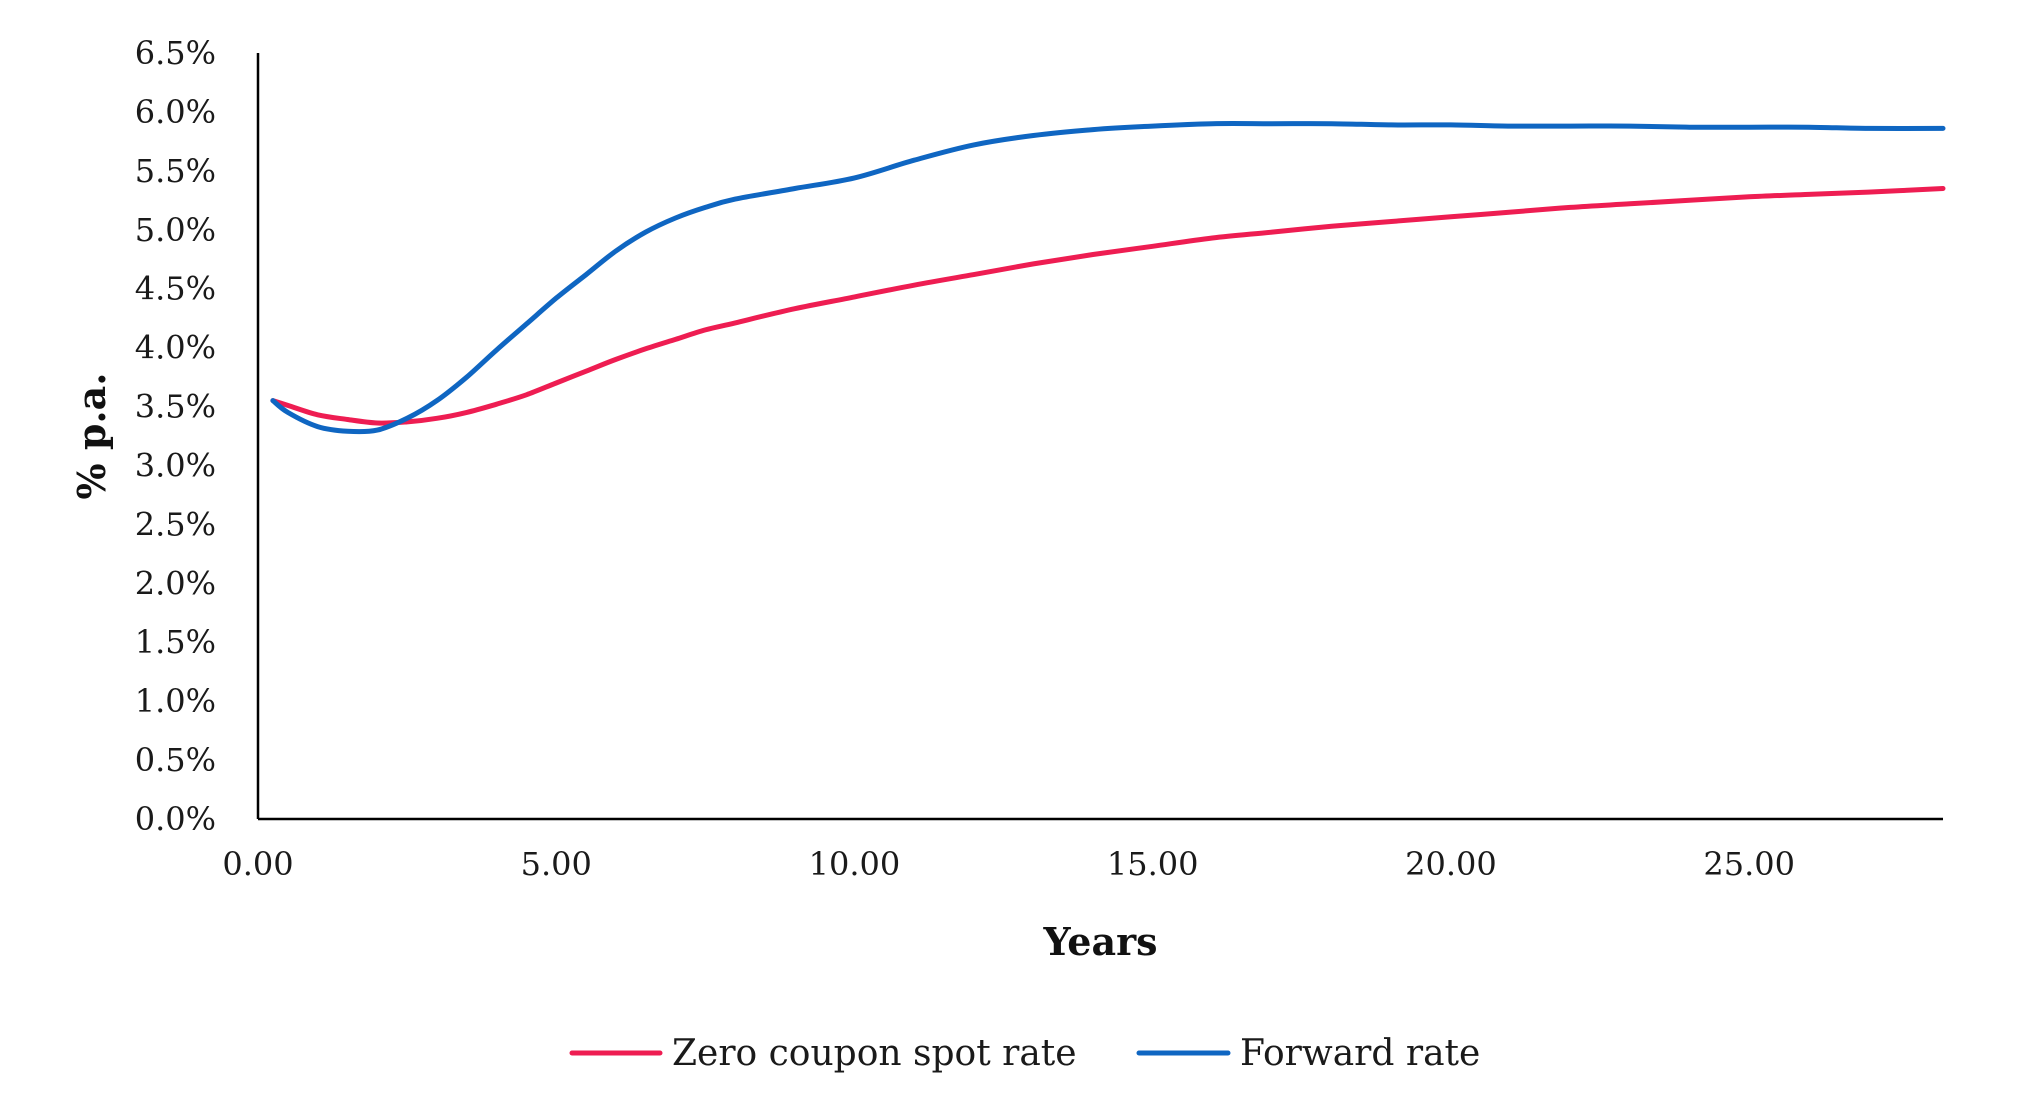  Describe the element at coordinates (1099, 941) in the screenshot. I see `x-axis-title: Years` at that location.